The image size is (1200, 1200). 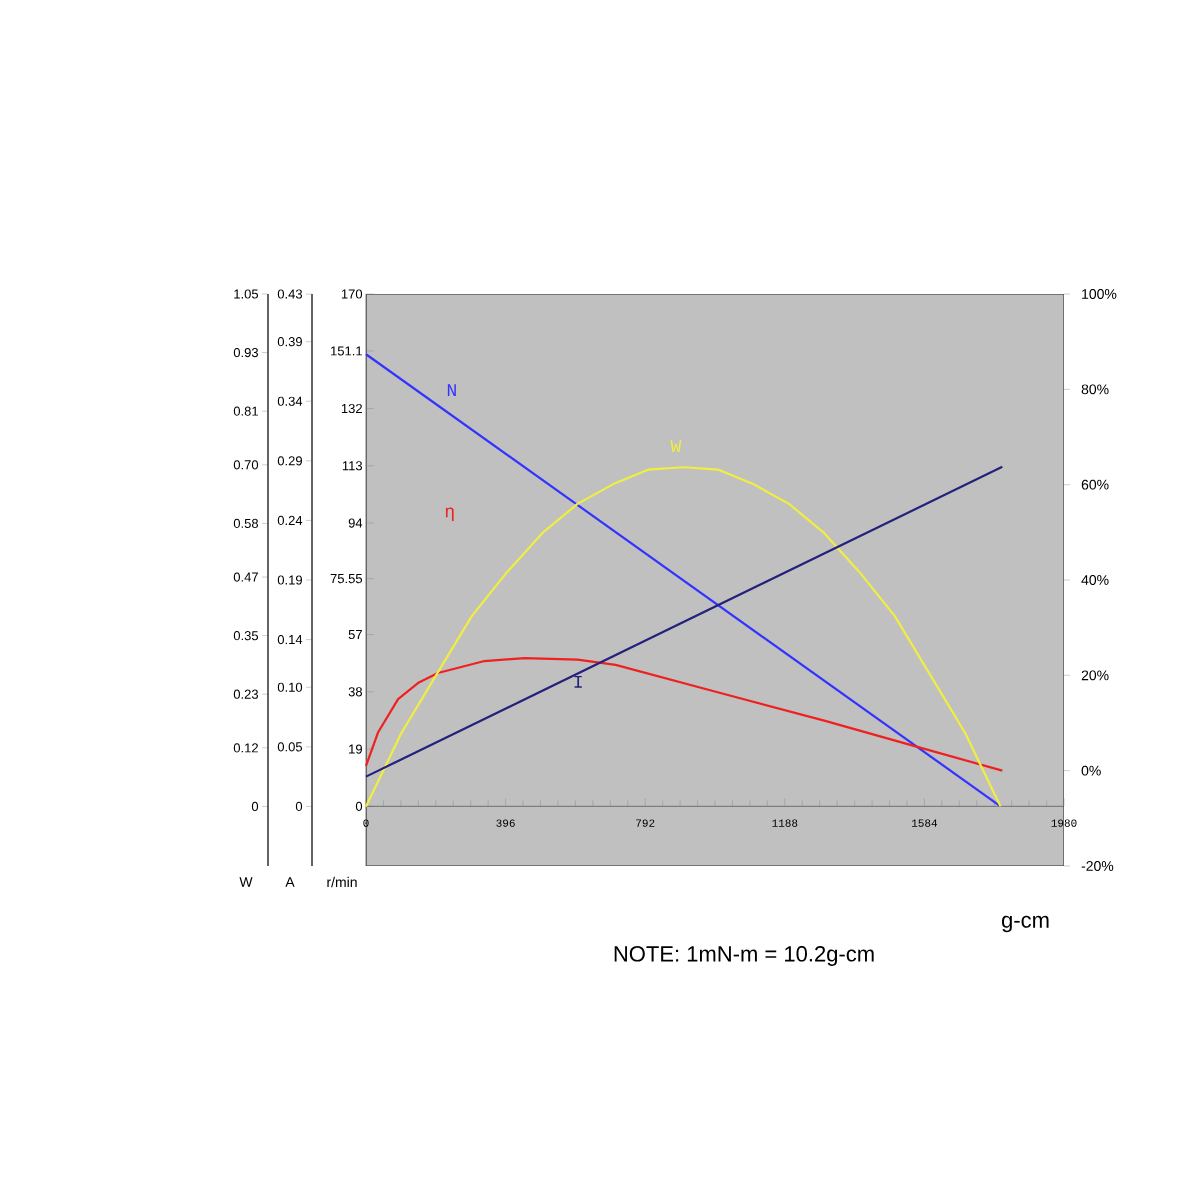 What do you see at coordinates (578, 681) in the screenshot?
I see `series-label: I` at bounding box center [578, 681].